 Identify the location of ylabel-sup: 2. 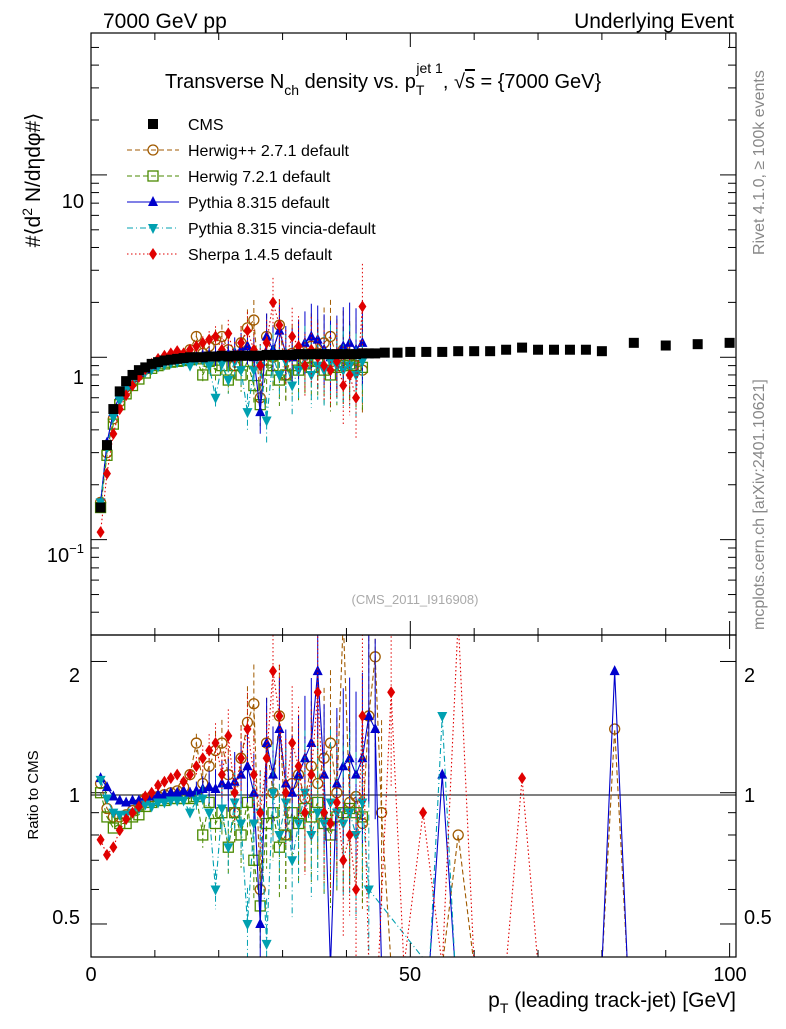
(27, 212).